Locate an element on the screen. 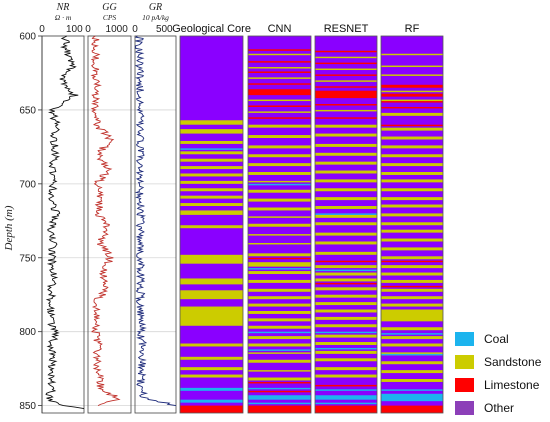  curve-gr is located at coordinates (155, 221).